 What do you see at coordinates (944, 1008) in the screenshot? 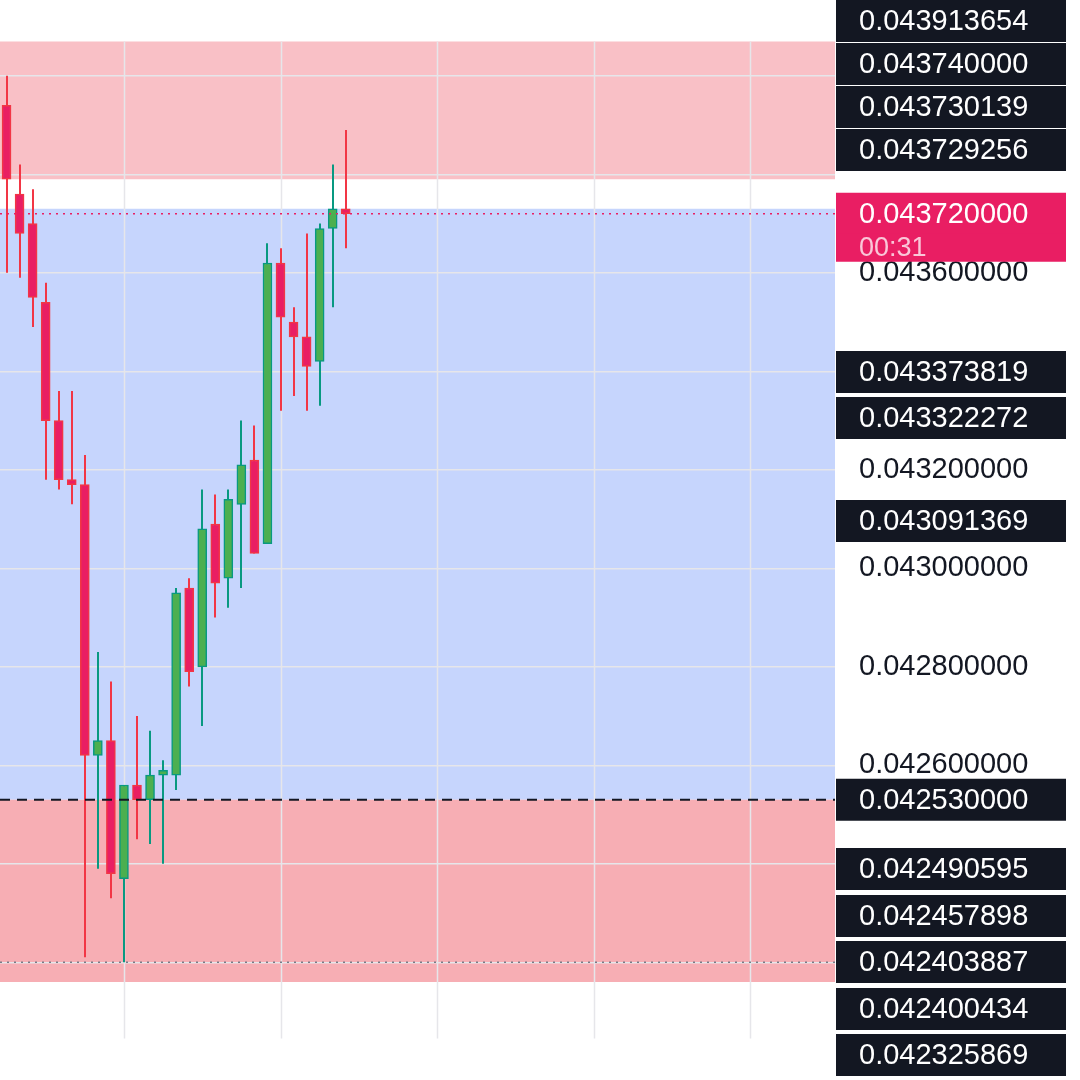
I see `text: 0.042400434` at bounding box center [944, 1008].